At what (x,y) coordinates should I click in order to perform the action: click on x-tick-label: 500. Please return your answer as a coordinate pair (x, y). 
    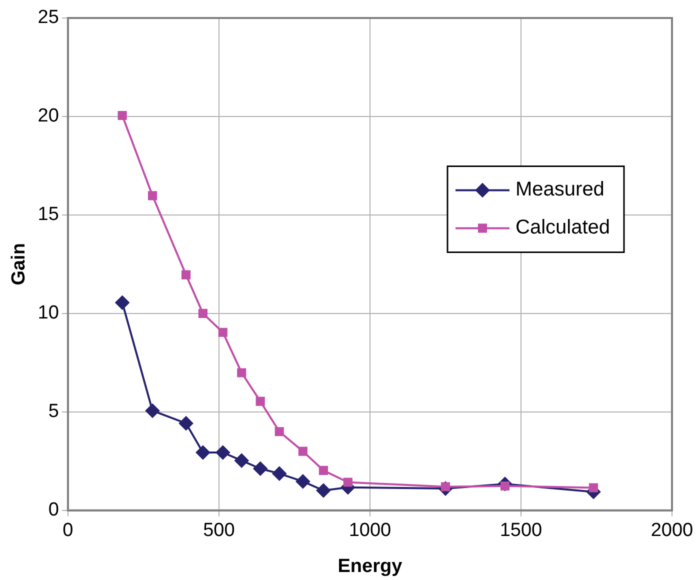
    Looking at the image, I should click on (219, 531).